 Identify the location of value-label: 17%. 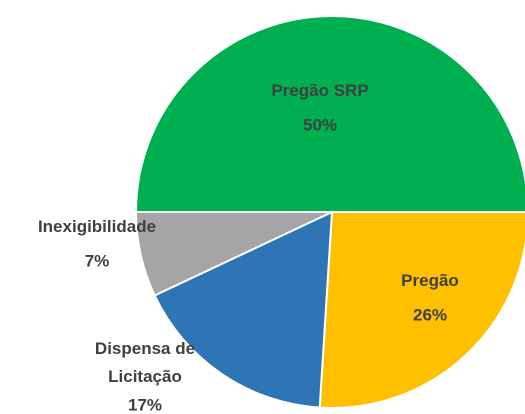
(145, 404).